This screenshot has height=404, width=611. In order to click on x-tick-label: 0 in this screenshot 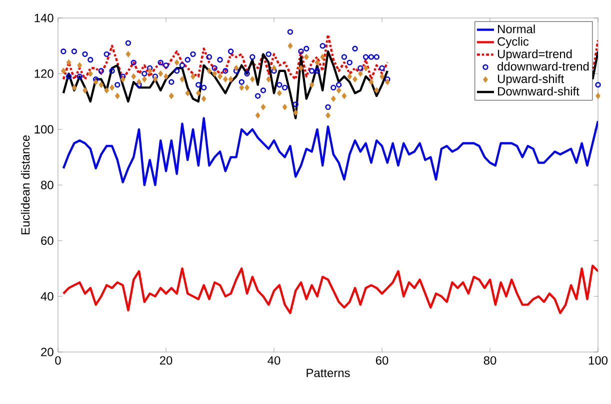, I will do `click(58, 360)`.